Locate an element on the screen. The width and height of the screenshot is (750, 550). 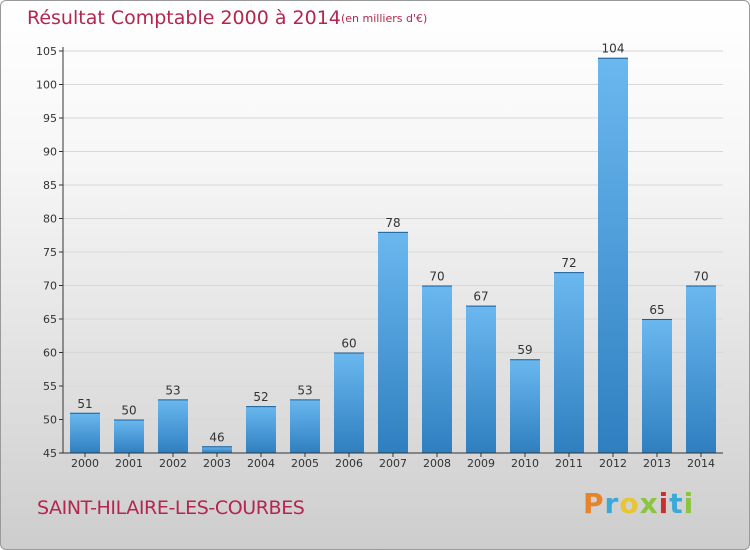
data-label: 51 is located at coordinates (84, 404).